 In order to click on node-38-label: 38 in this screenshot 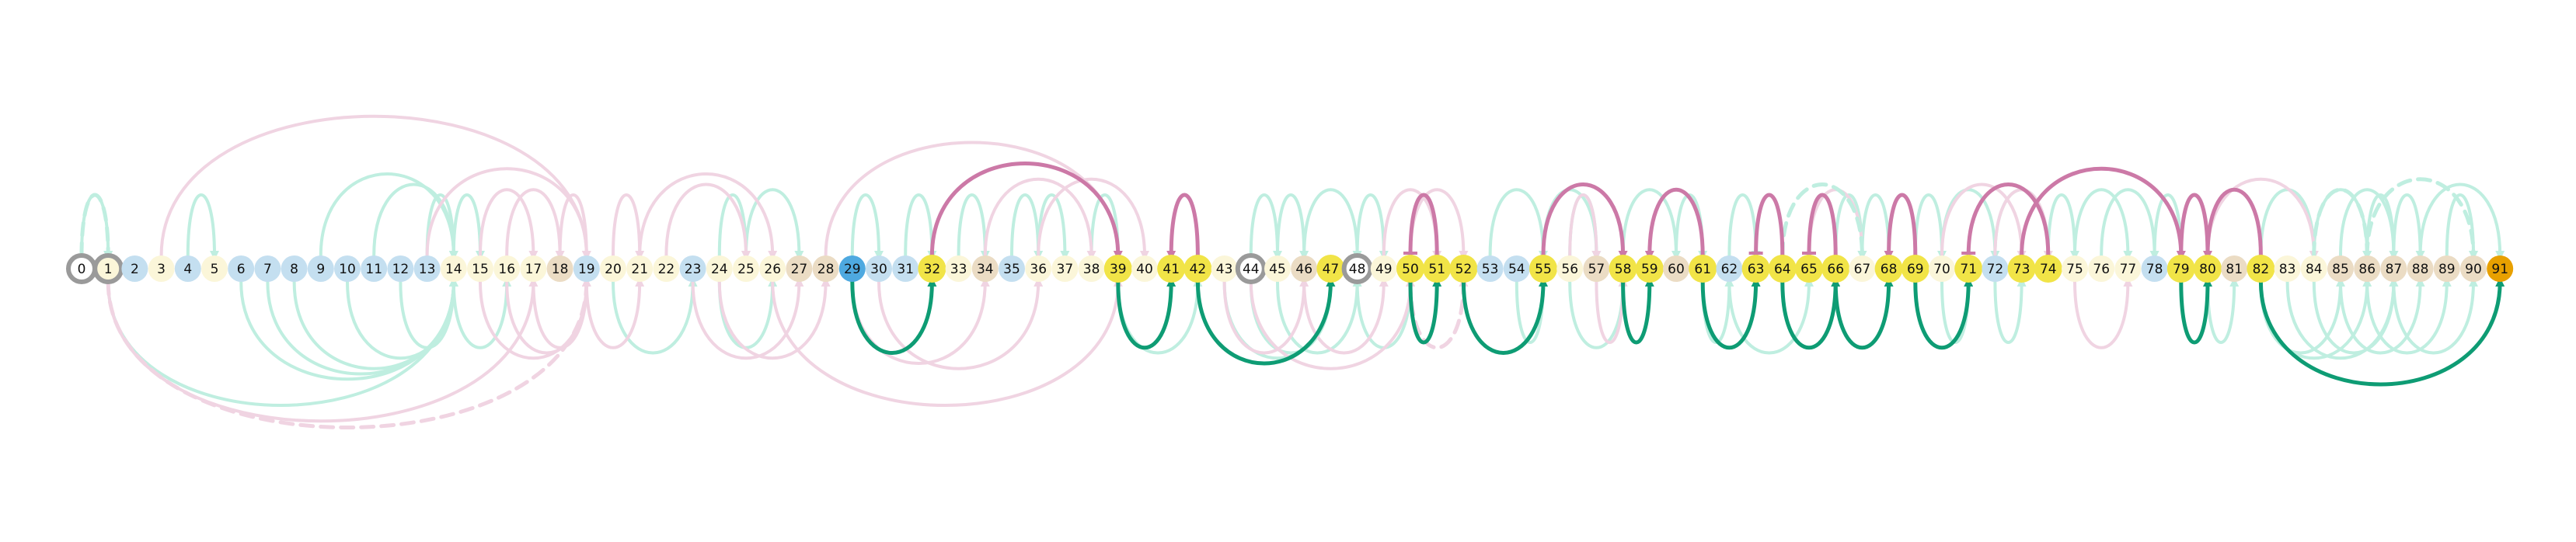, I will do `click(1091, 269)`.